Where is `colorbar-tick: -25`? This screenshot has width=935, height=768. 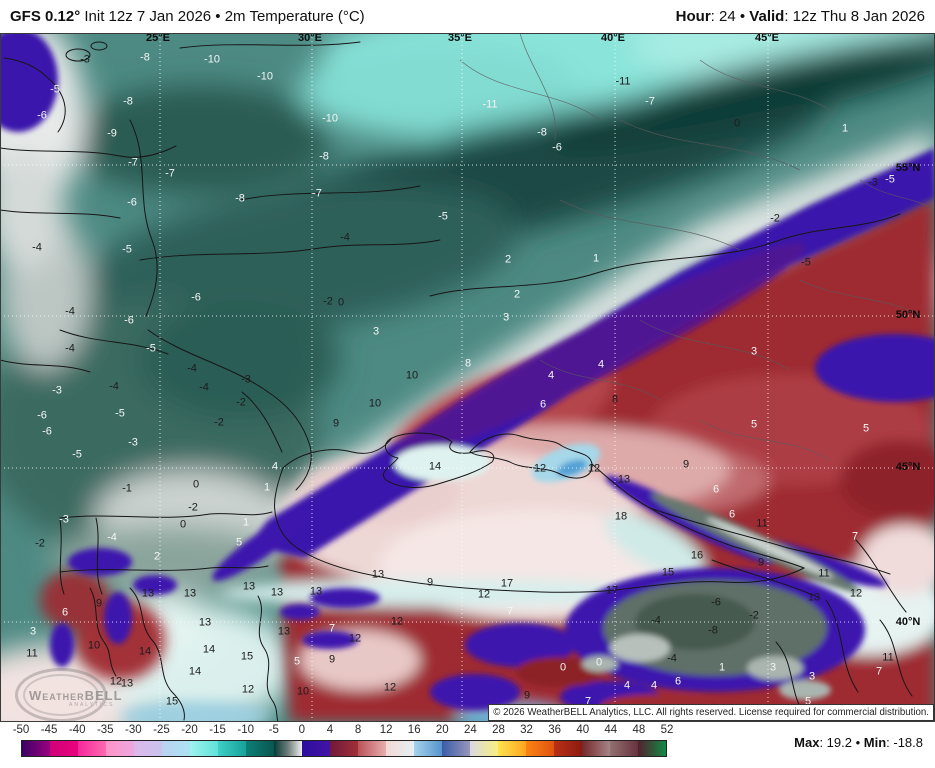
colorbar-tick: -25 is located at coordinates (161, 730).